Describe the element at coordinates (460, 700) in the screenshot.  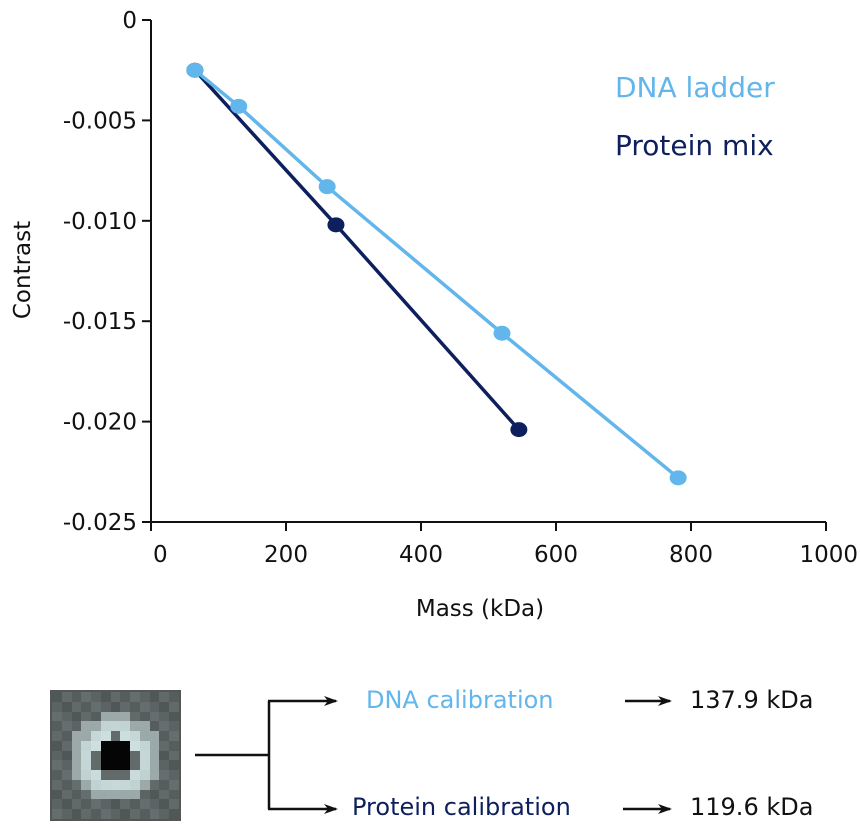
I see `dna-calibration-label: DNA calibration` at that location.